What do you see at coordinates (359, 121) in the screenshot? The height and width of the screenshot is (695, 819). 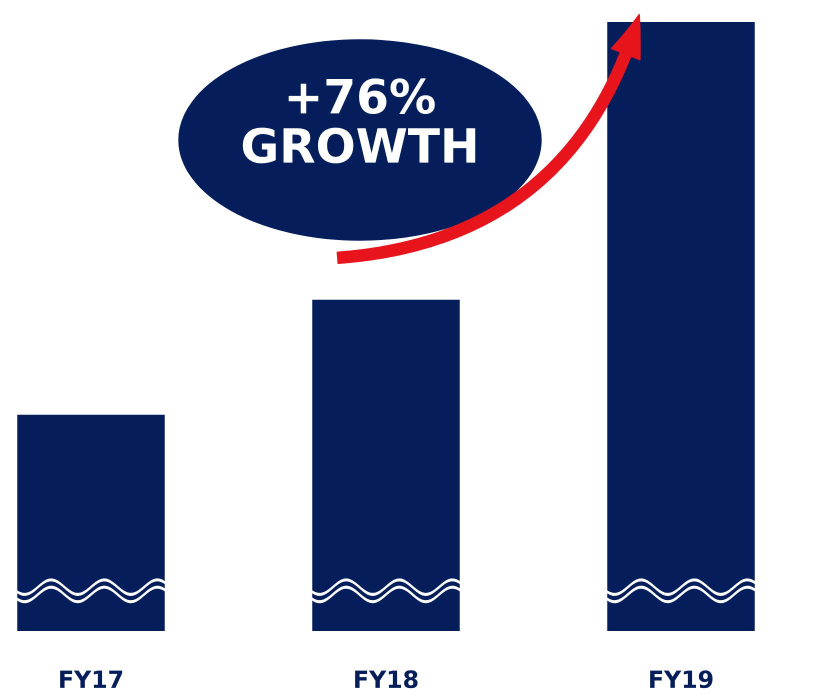 I see `annotation: +76% GROWTH` at bounding box center [359, 121].